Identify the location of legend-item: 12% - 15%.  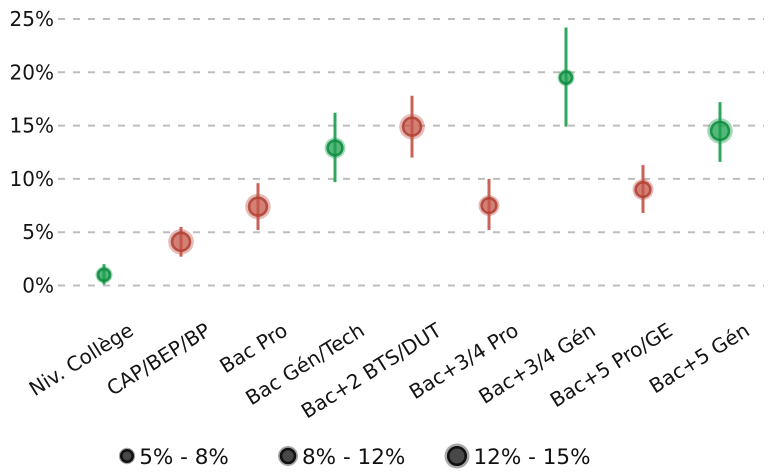
(517, 457).